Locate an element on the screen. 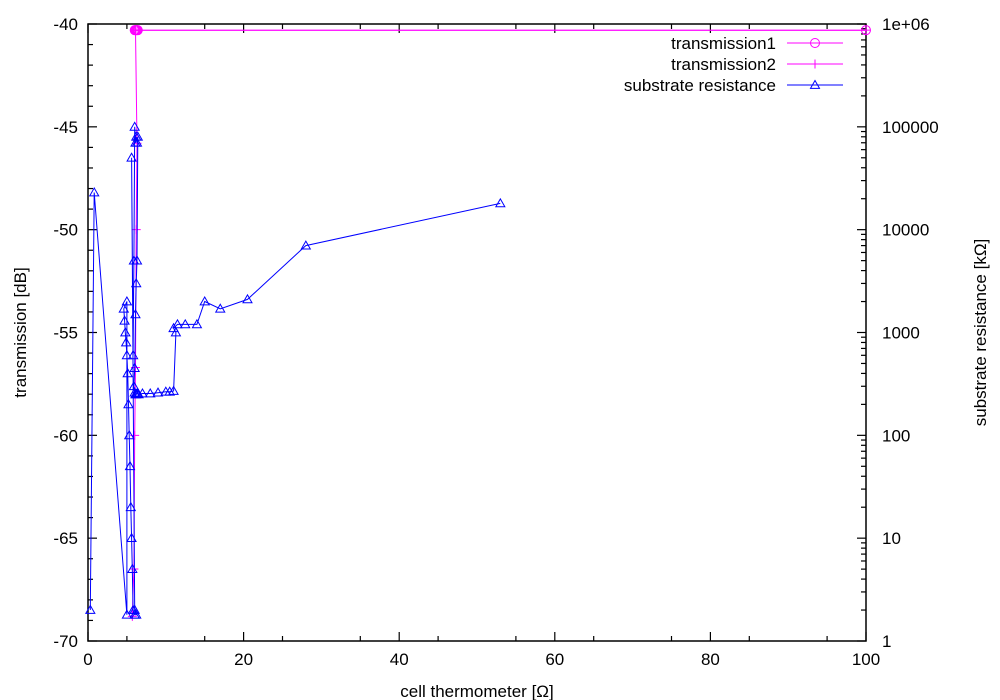 The image size is (1000, 700). y2-tick-label: 1 is located at coordinates (886, 641).